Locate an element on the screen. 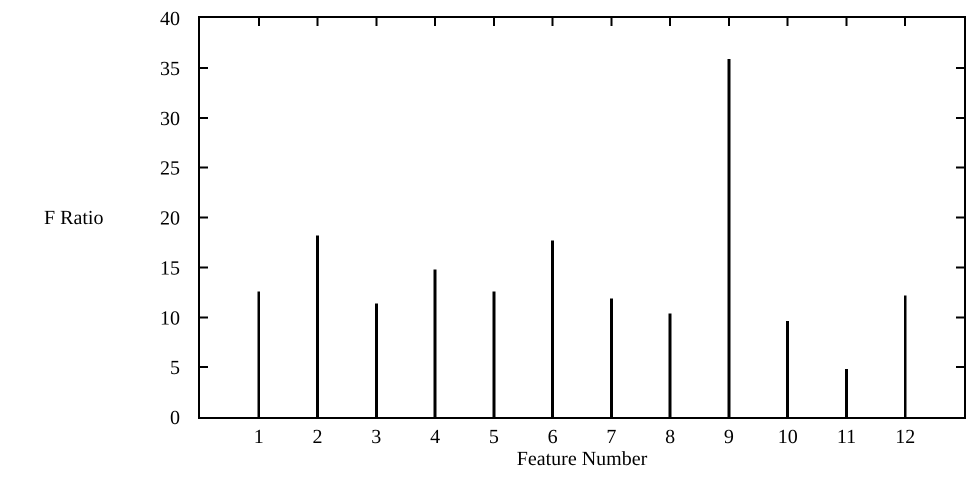 This screenshot has height=497, width=968. x-tick-label: 8 is located at coordinates (670, 437).